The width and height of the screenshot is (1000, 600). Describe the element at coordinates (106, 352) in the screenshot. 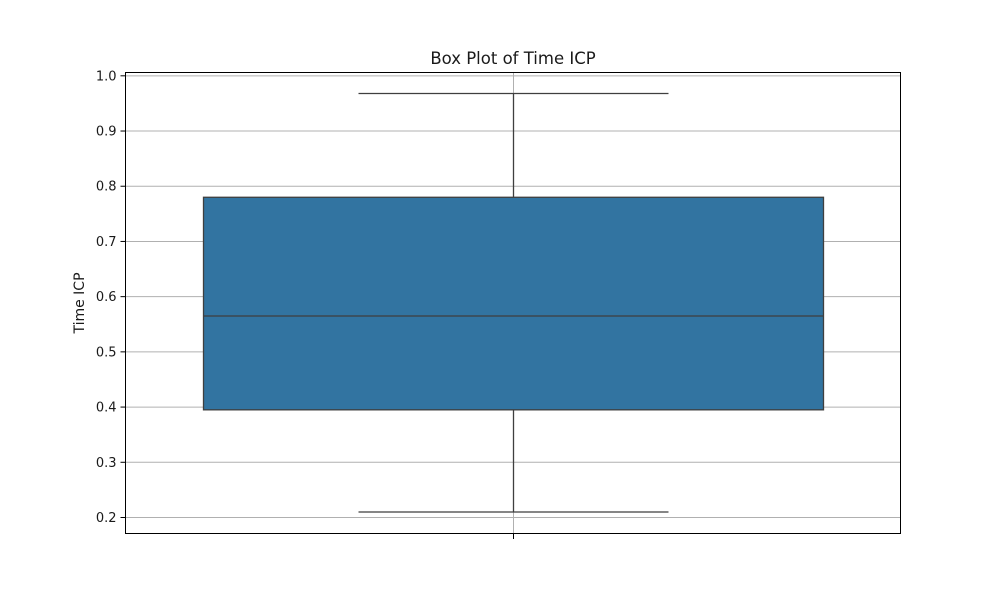

I see `y-tick-label: 0.5` at that location.